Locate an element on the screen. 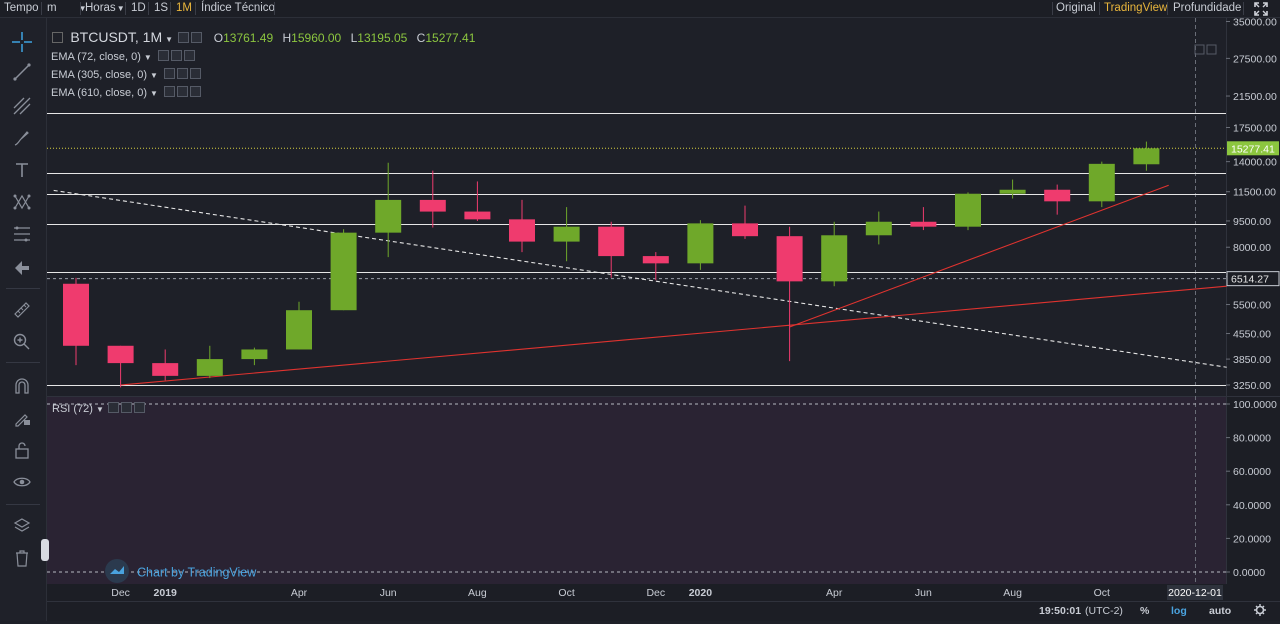  rsi-tick-label: 100.0000 is located at coordinates (1255, 405).